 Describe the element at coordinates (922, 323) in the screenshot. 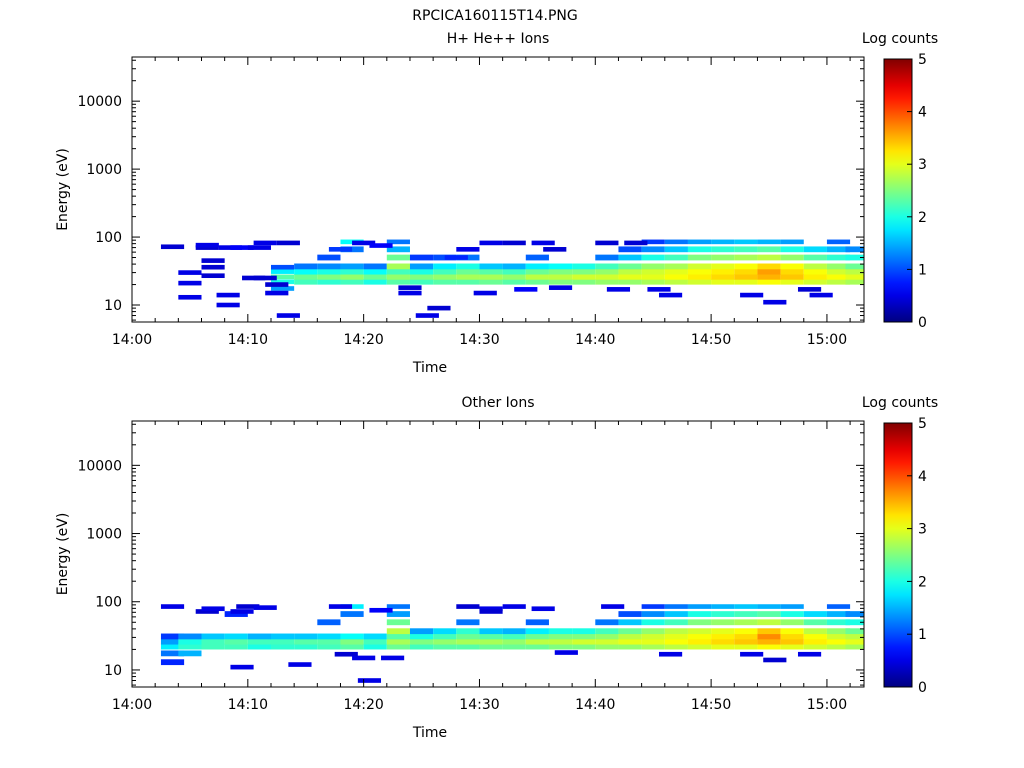

I see `colorbar-tick-label: 0` at that location.